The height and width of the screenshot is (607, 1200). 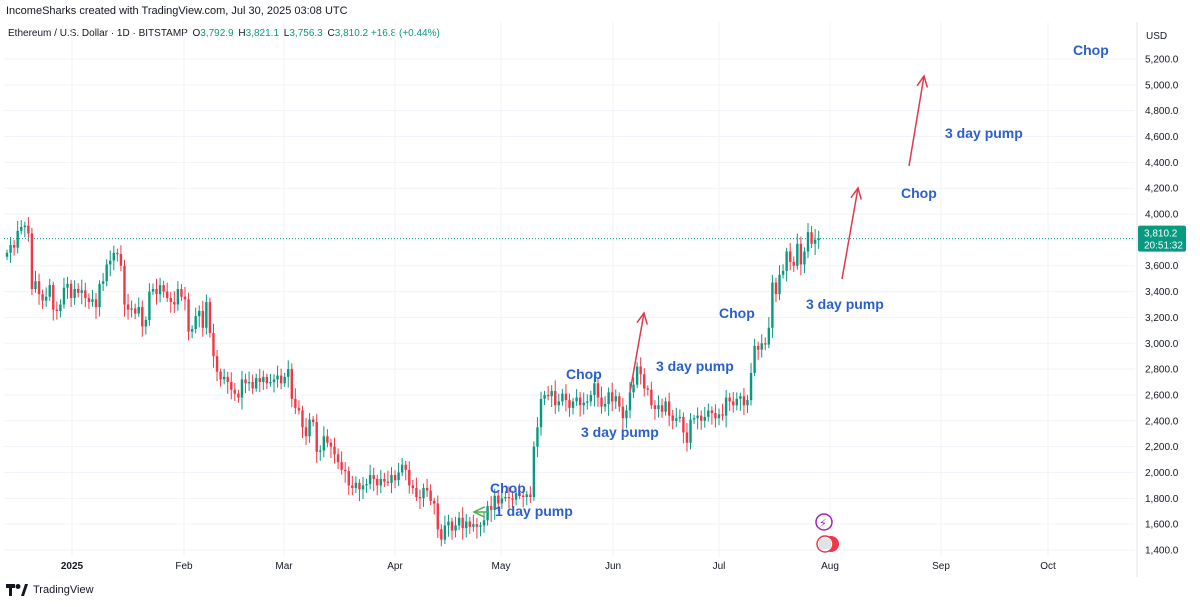 What do you see at coordinates (284, 566) in the screenshot?
I see `time-tick-label: Mar` at bounding box center [284, 566].